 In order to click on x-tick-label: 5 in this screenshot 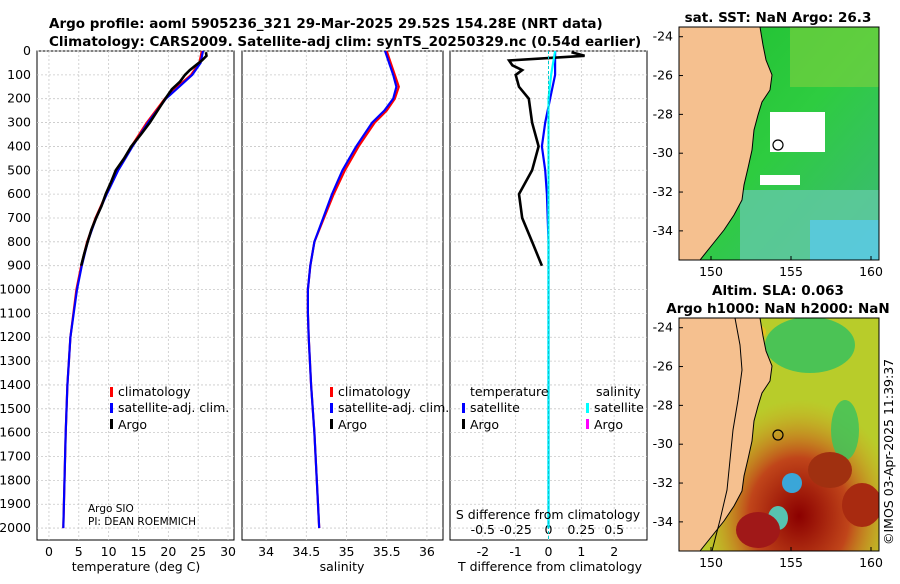, I will do `click(79, 551)`.